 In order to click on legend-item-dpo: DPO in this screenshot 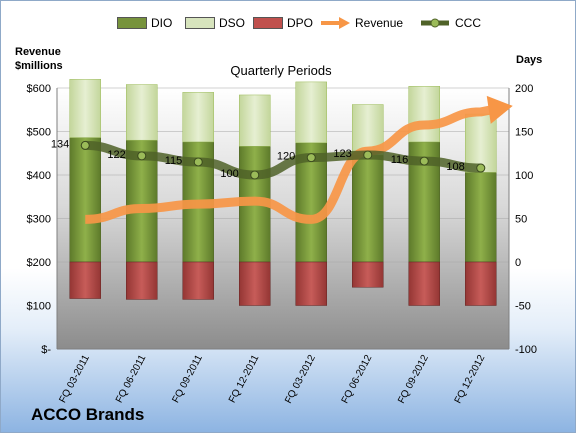, I will do `click(283, 23)`.